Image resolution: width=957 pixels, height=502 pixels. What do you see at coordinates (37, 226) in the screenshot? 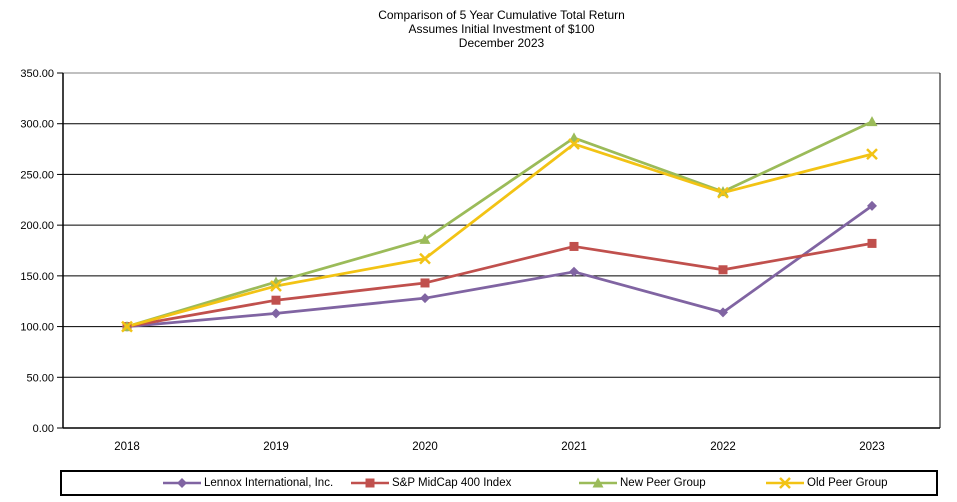
I see `y-tick-label: 200.00` at bounding box center [37, 226].